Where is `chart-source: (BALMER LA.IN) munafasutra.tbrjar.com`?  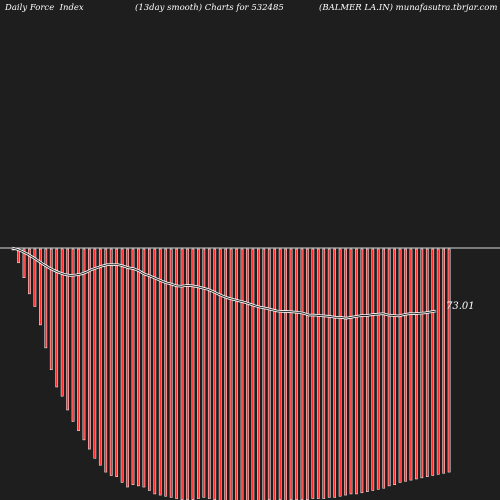
chart-source: (BALMER LA.IN) munafasutra.tbrjar.com is located at coordinates (408, 8).